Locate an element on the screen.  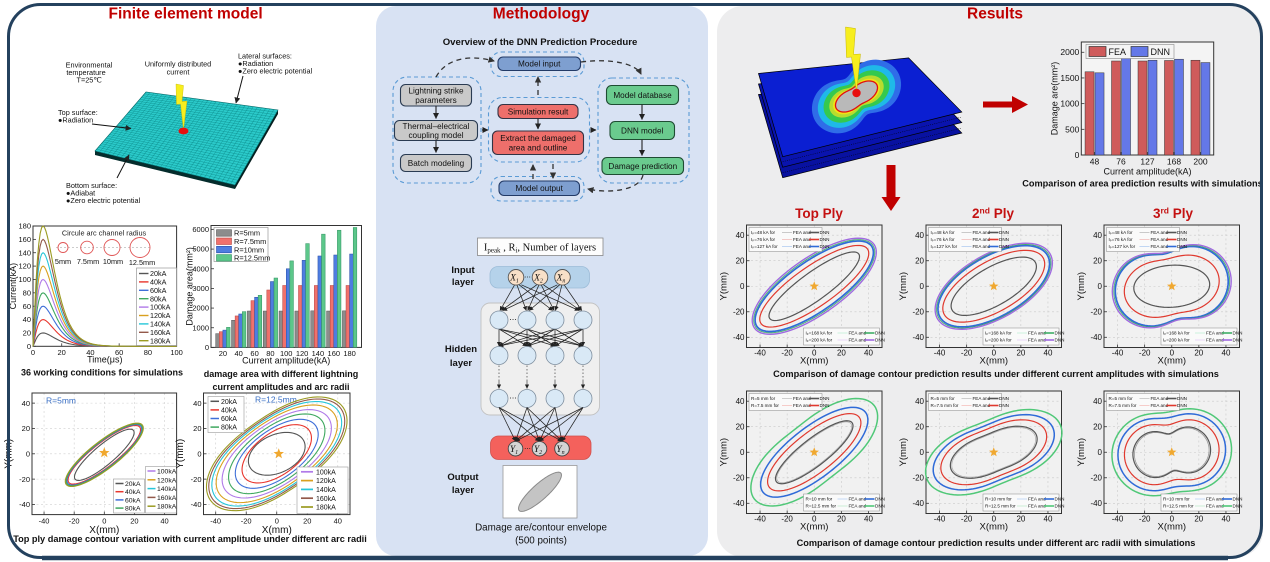
svg-text: 40kA is located at coordinates (229, 411).